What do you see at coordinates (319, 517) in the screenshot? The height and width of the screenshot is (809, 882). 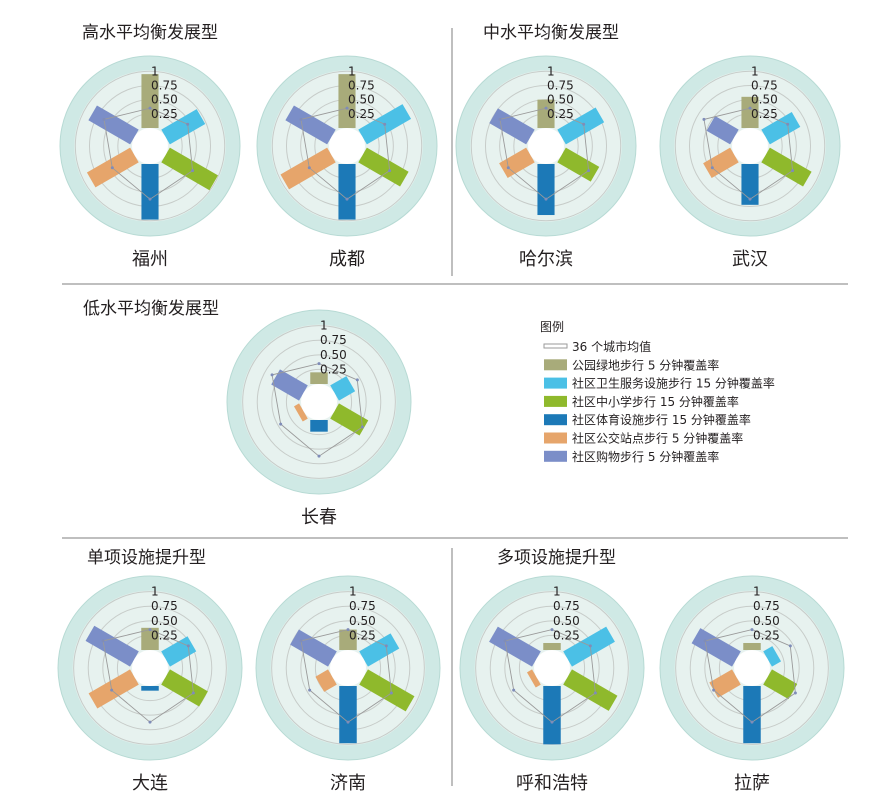 I see `city-name: 长春` at bounding box center [319, 517].